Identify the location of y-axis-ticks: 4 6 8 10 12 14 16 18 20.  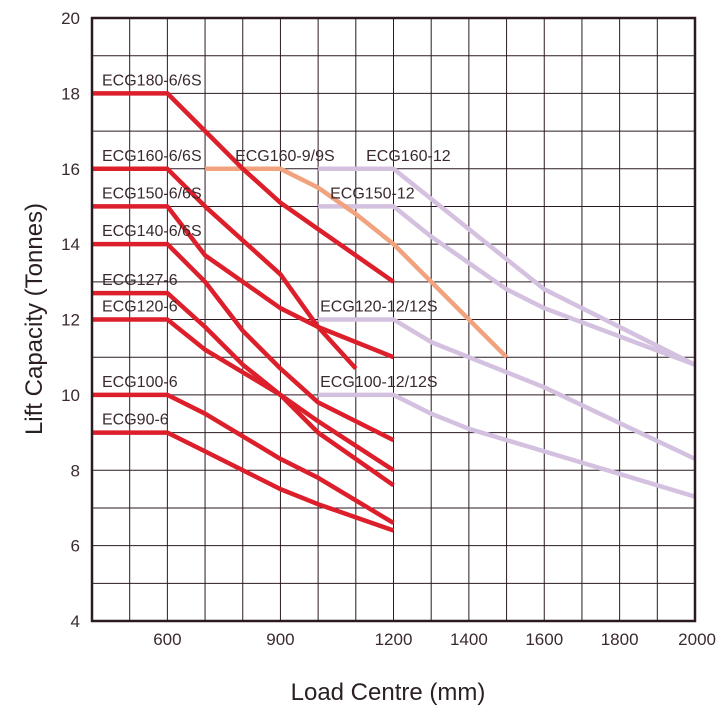
(70, 320).